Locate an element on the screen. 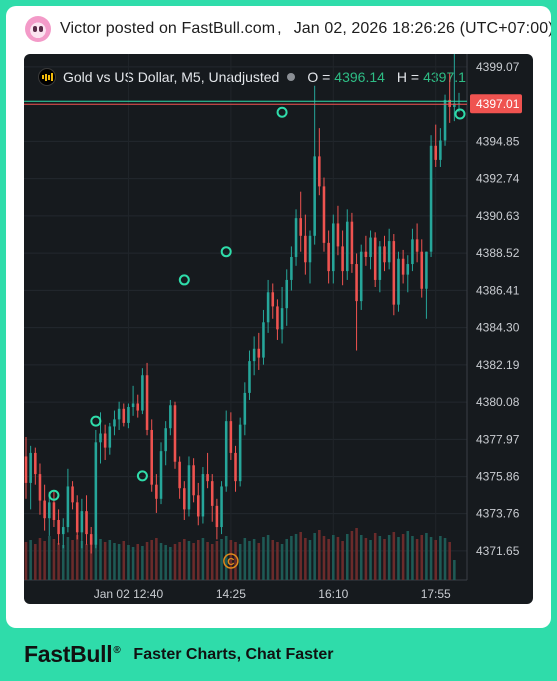 Image resolution: width=557 pixels, height=681 pixels. y-tick-label: 4375.86 is located at coordinates (498, 477).